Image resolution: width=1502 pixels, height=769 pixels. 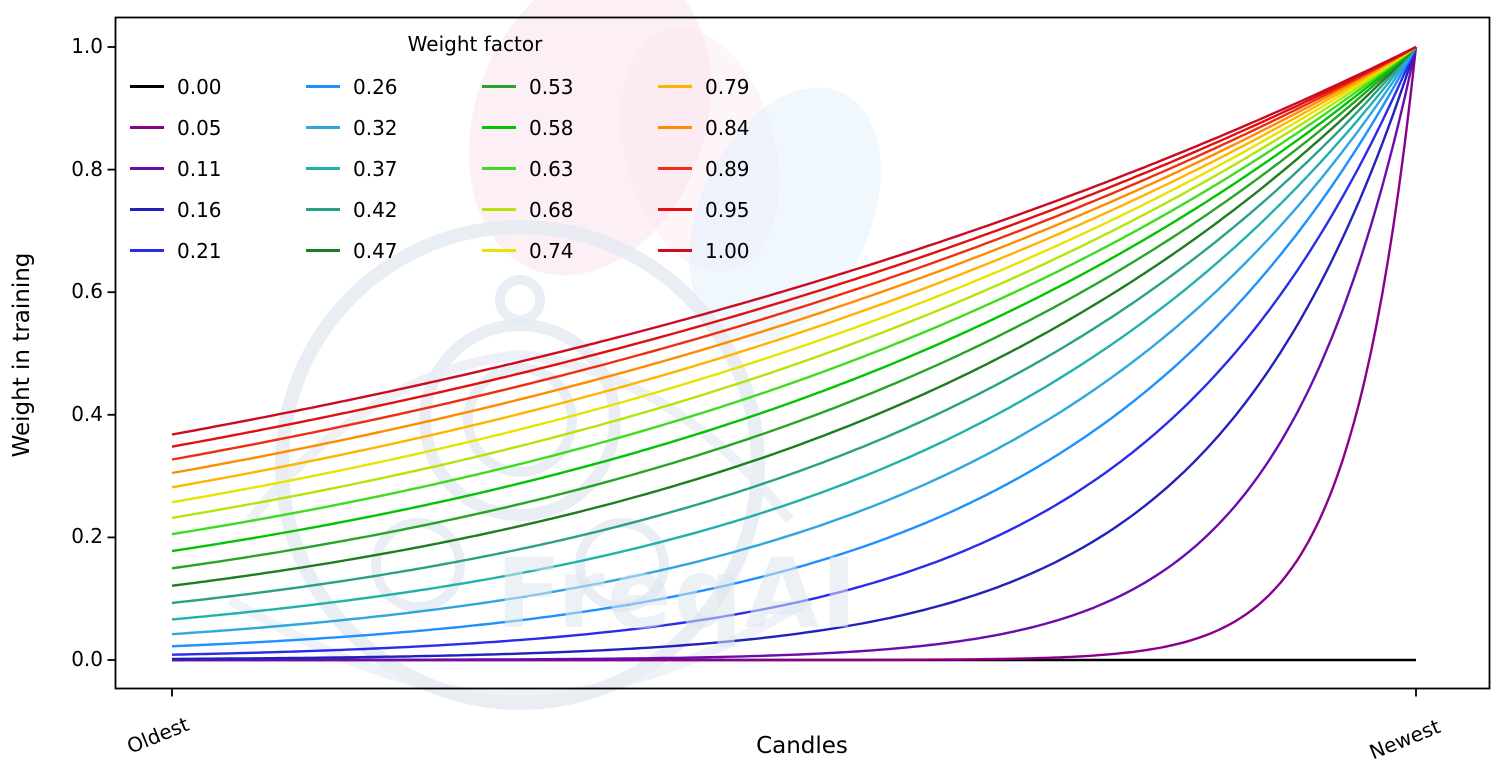 I want to click on y-tick-label-1.0: 1.0, so click(x=87, y=46).